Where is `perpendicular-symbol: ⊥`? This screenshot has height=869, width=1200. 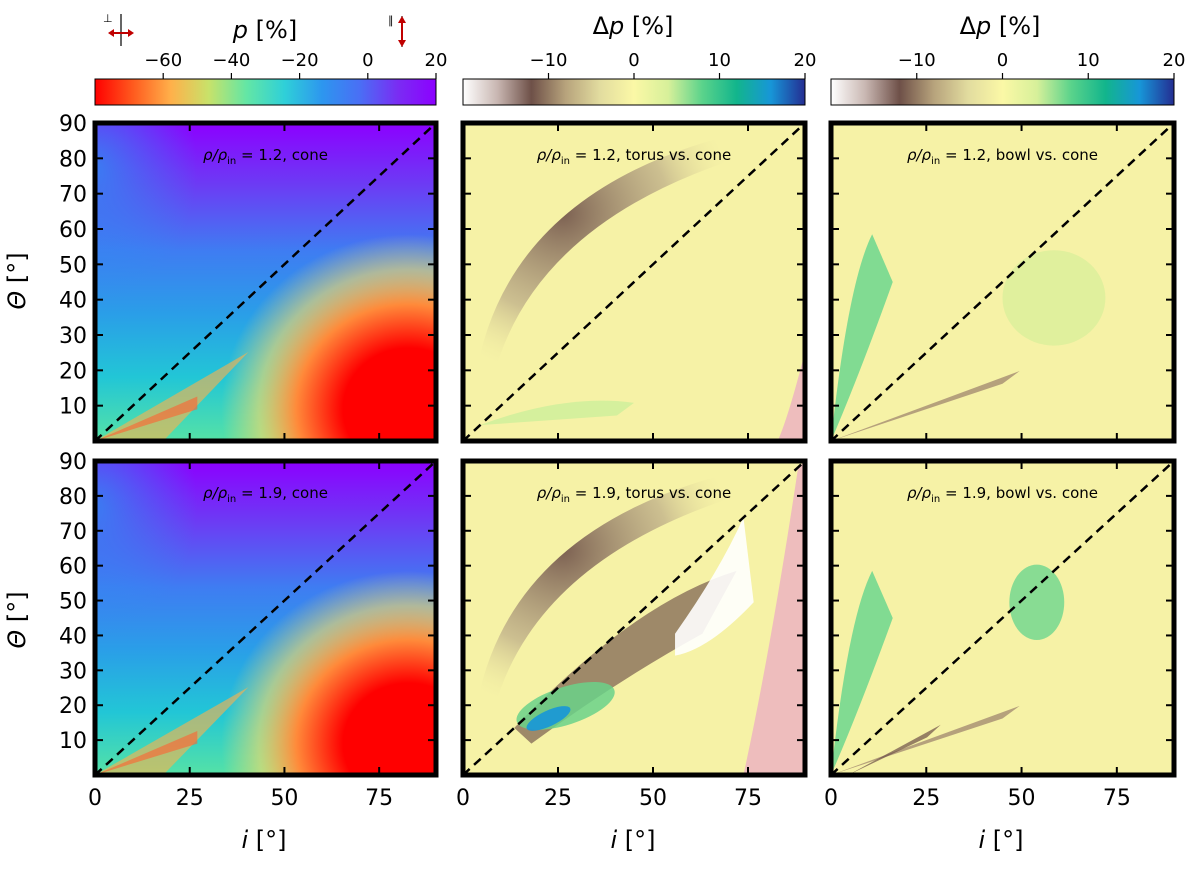
perpendicular-symbol: ⊥ is located at coordinates (108, 18).